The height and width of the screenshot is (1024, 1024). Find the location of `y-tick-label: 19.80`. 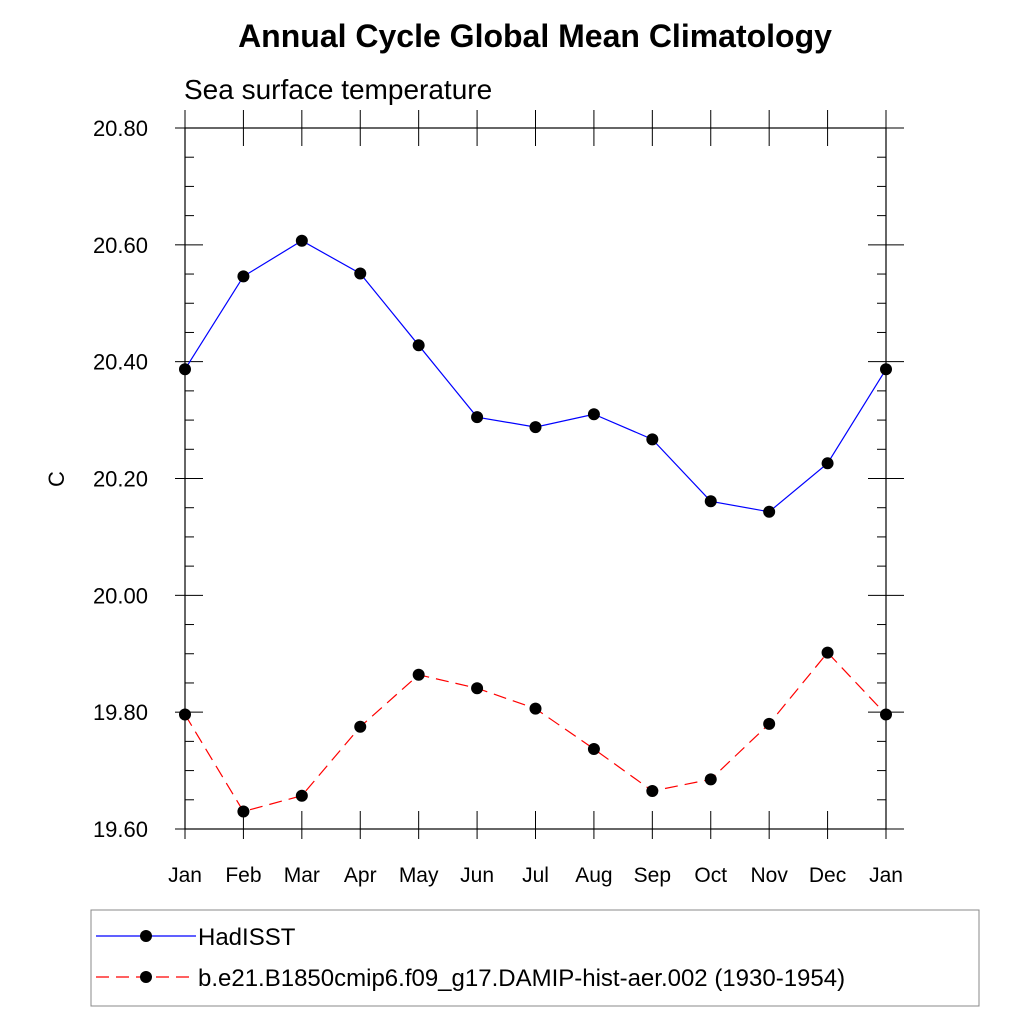

y-tick-label: 19.80 is located at coordinates (120, 712).